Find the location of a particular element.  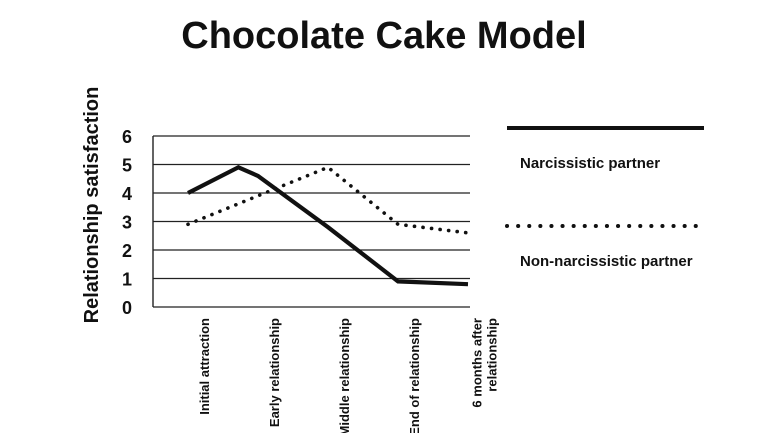

x-tick-label-line: 6 months after is located at coordinates (477, 363).